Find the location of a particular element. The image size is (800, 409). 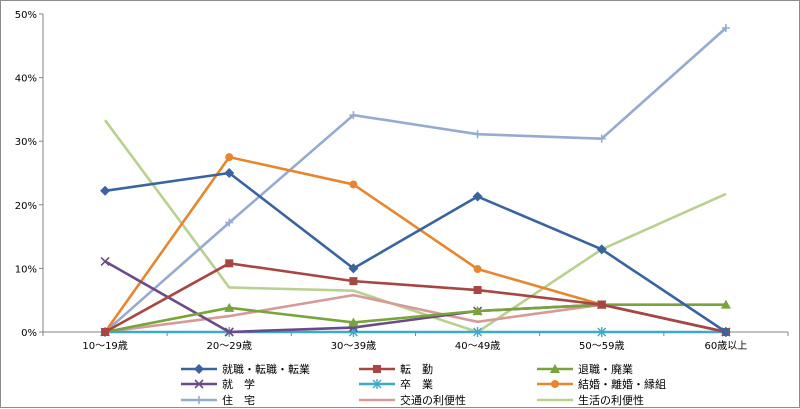

y-tick-label: 0% is located at coordinates (29, 333).